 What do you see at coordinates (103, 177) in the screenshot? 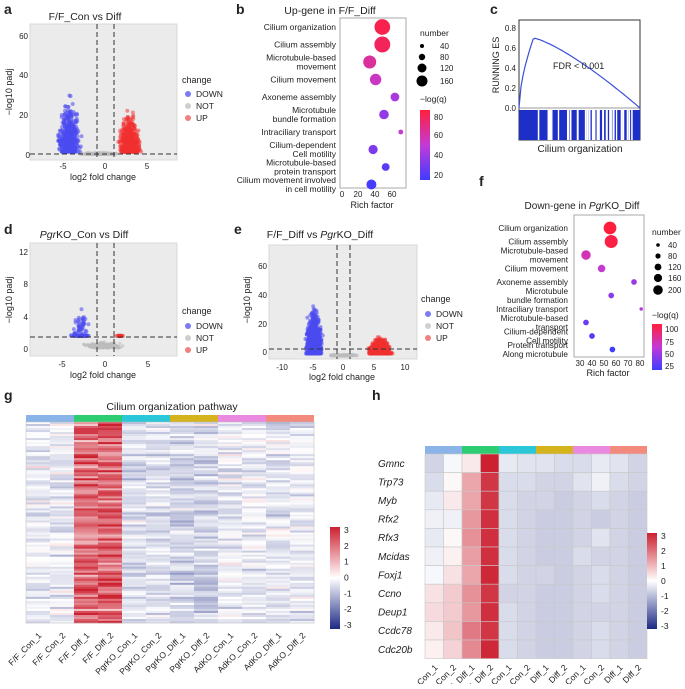
I see `x-axis-label: log2 fold change` at bounding box center [103, 177].